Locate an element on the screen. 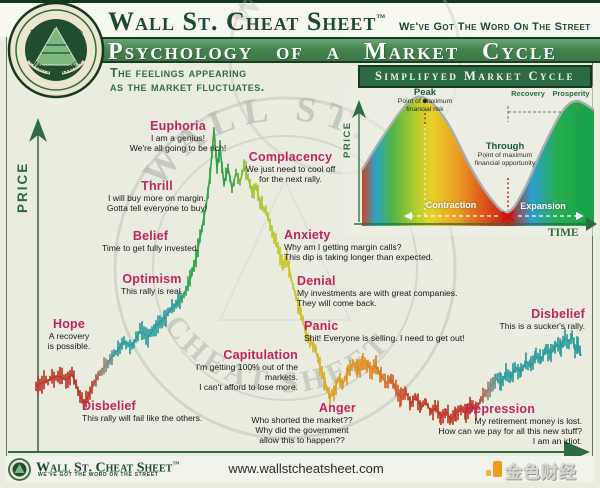  hands-icon is located at coordinates (56, 67).